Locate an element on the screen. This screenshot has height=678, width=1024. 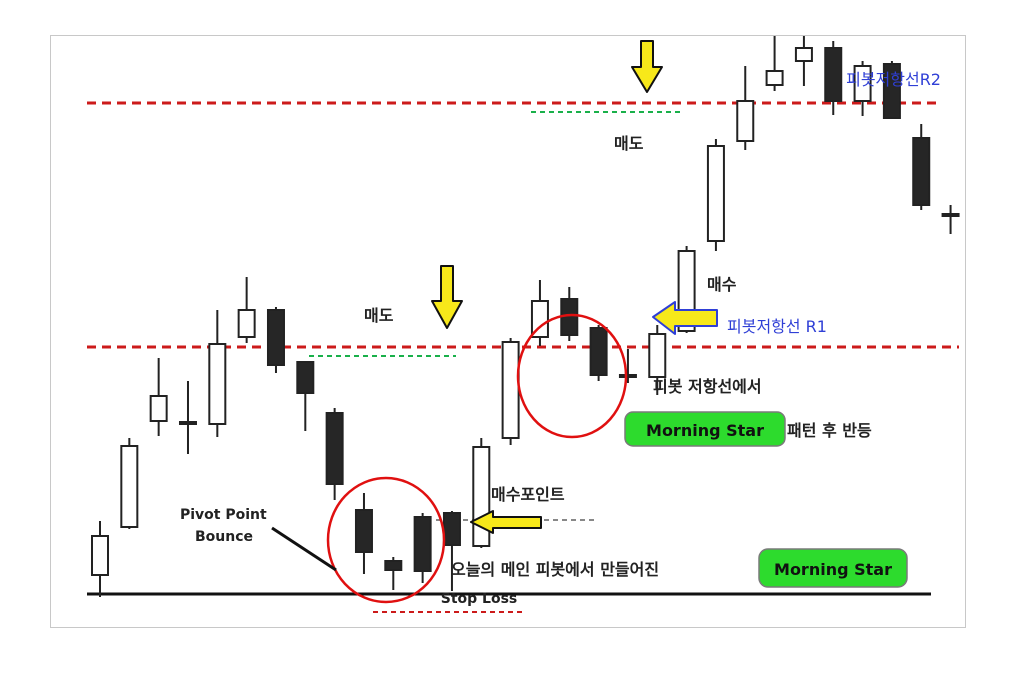
morning-star-circle-pivot is located at coordinates (386, 540).